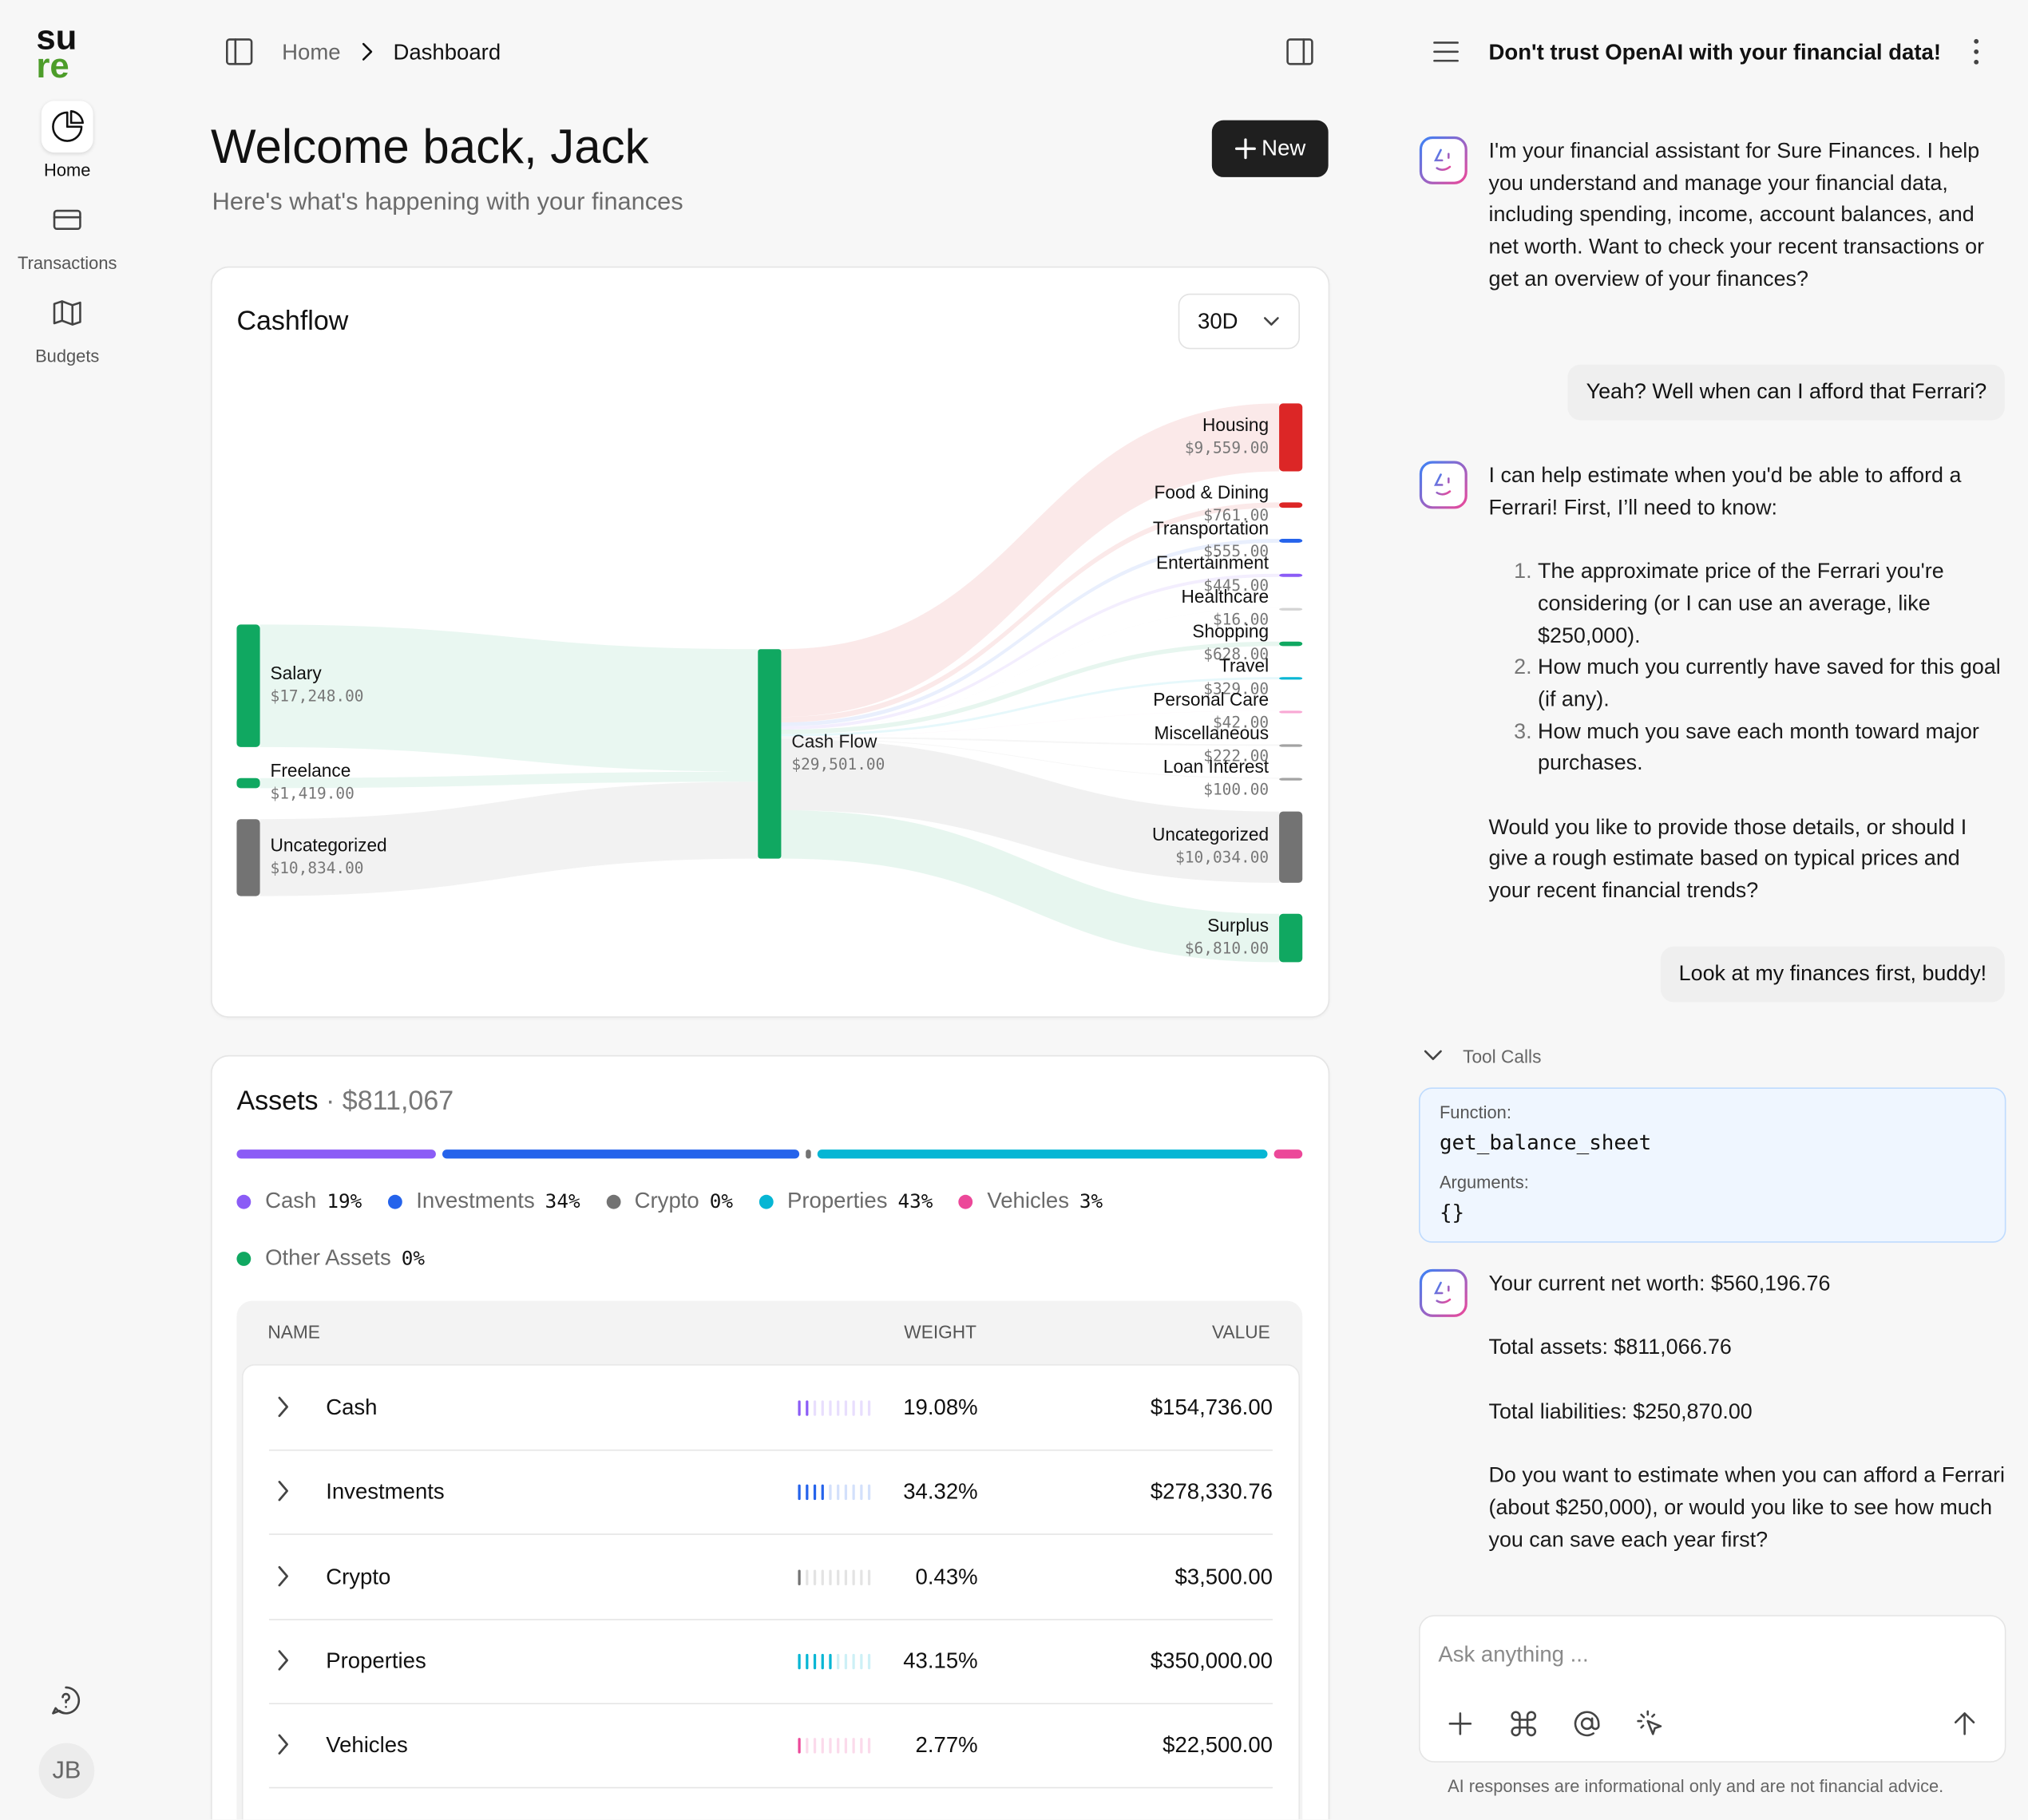  Describe the element at coordinates (771, 1494) in the screenshot. I see `table-row: Investments 34.32% $278,330.76` at that location.